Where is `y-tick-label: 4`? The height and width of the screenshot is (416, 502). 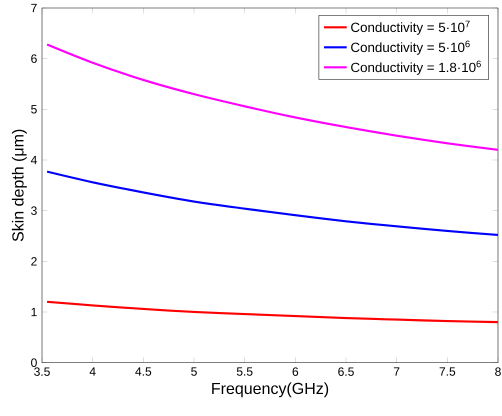
y-tick-label: 4 is located at coordinates (33, 160).